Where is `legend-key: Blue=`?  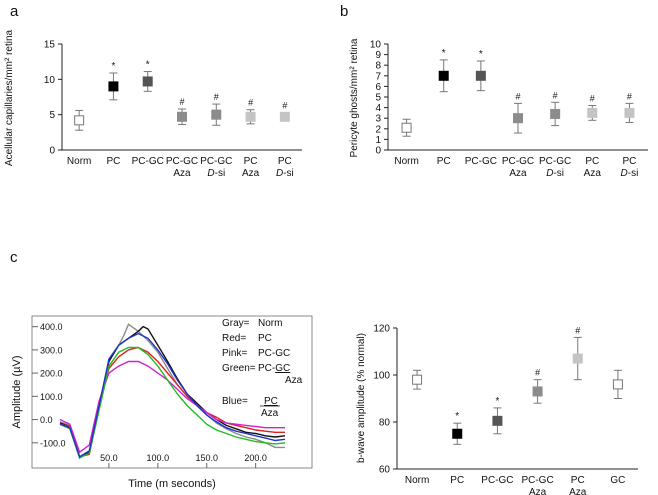
legend-key: Blue= is located at coordinates (235, 401).